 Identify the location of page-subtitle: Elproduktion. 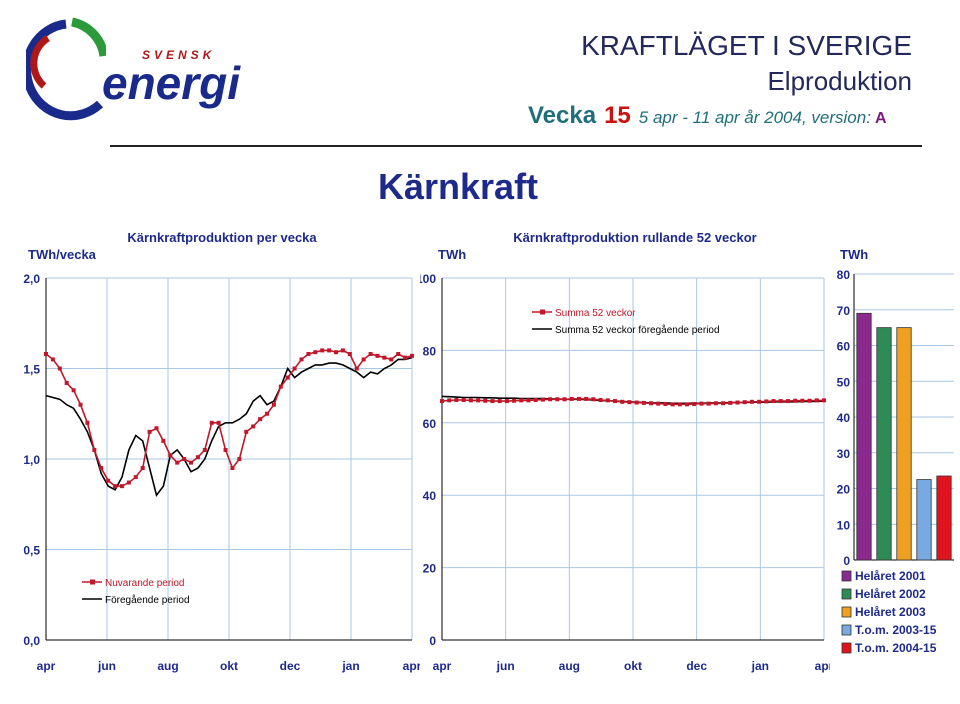
(839, 81).